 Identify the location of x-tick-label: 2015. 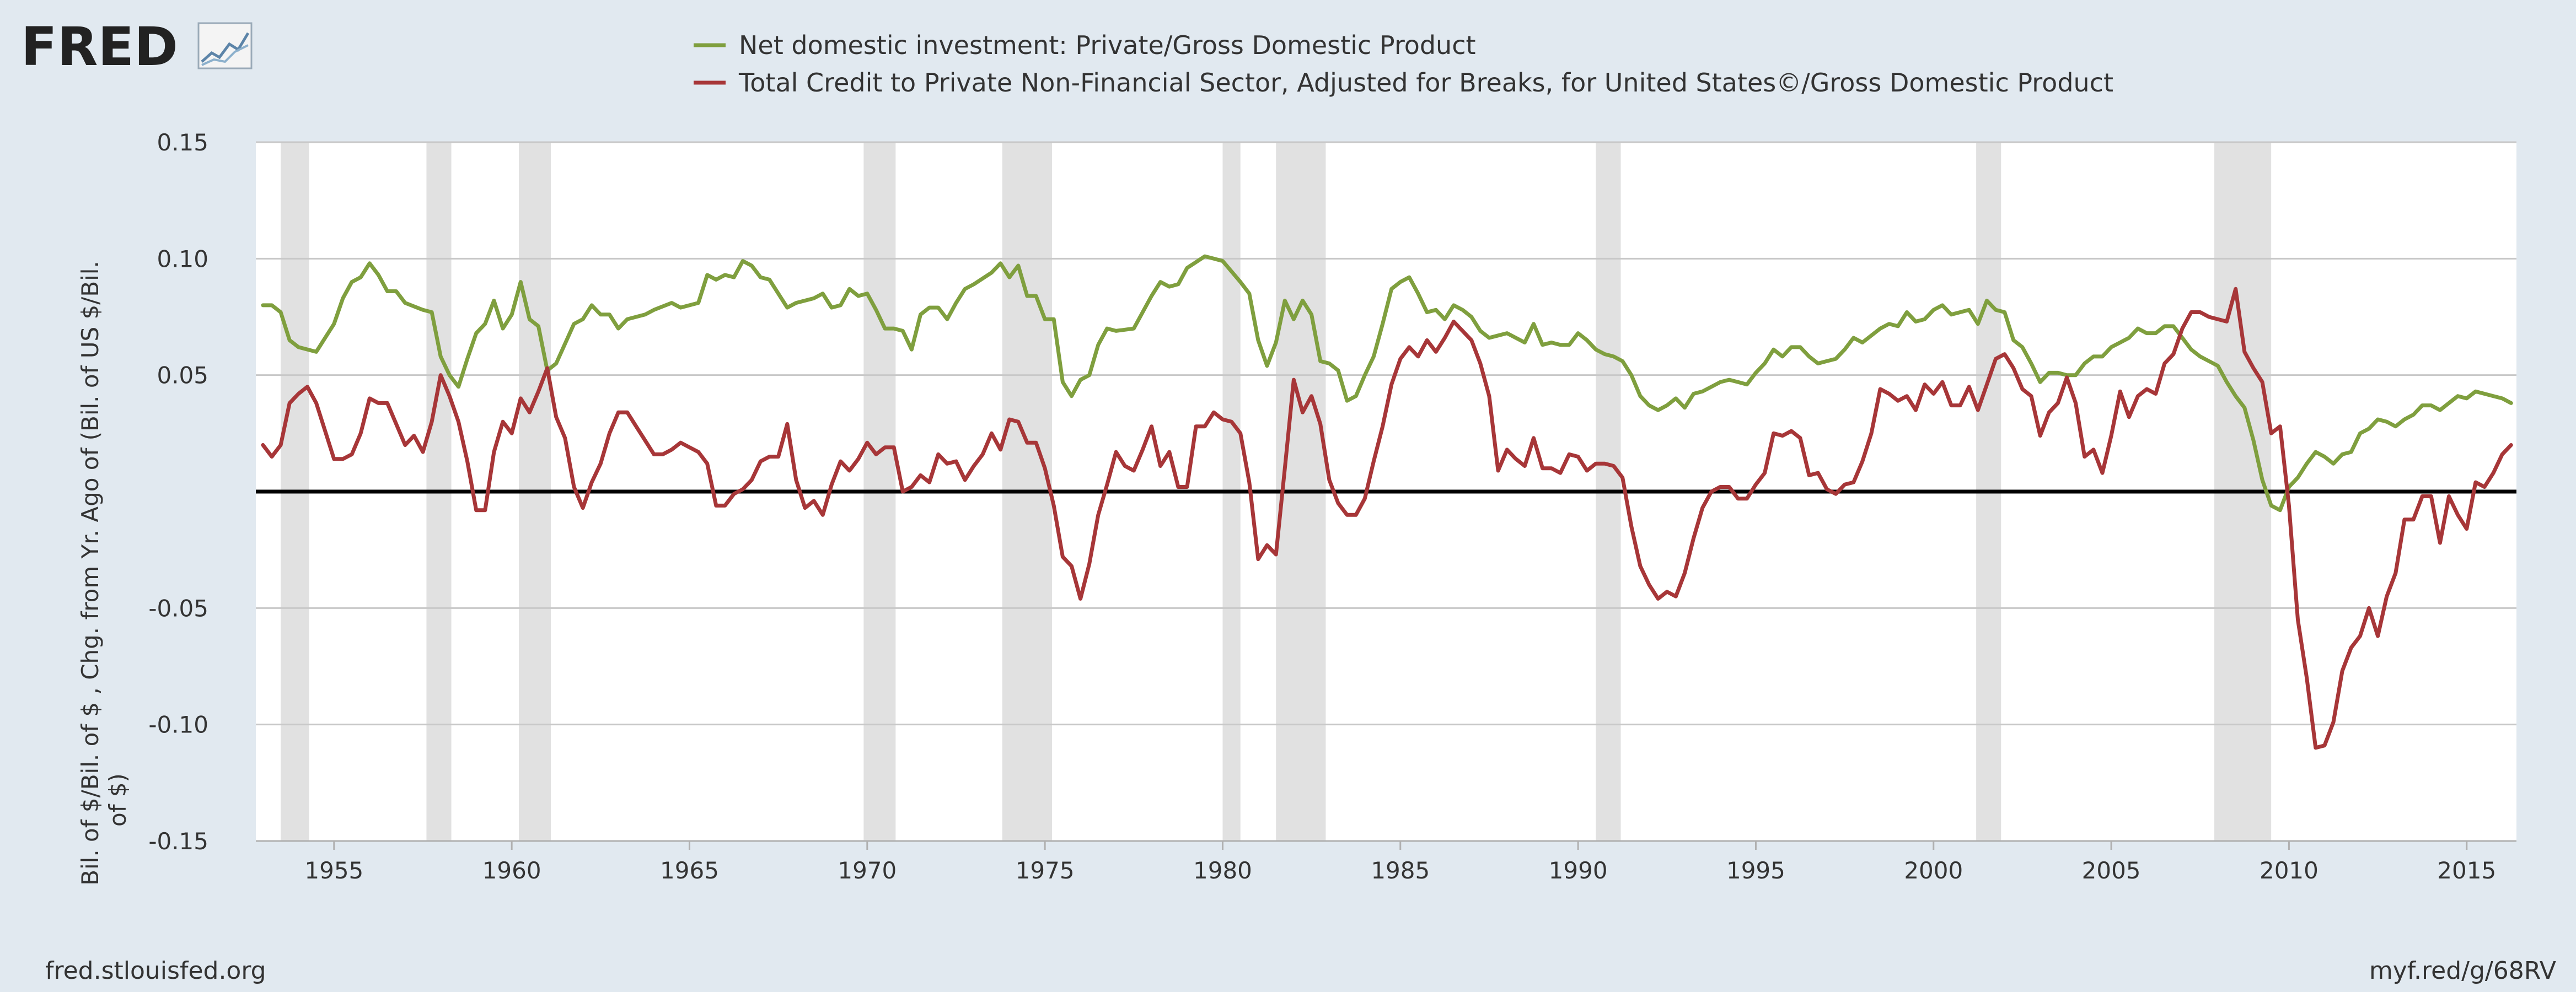
(2466, 870).